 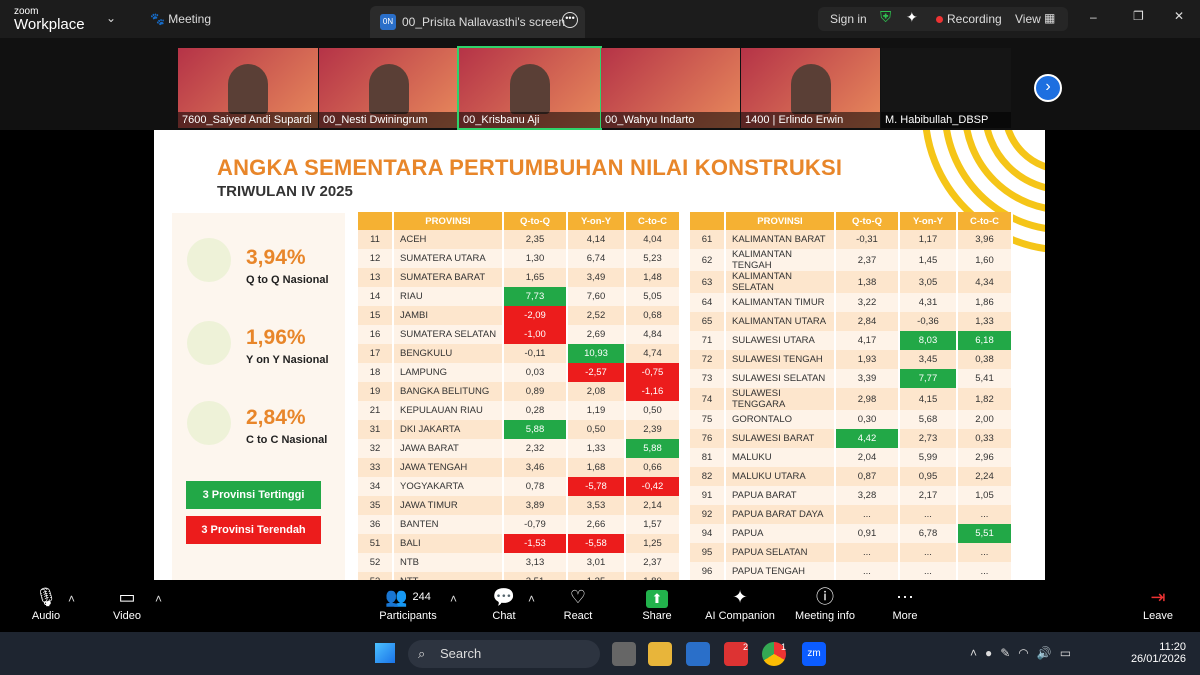 I want to click on table-cell: 0,89, so click(x=535, y=391).